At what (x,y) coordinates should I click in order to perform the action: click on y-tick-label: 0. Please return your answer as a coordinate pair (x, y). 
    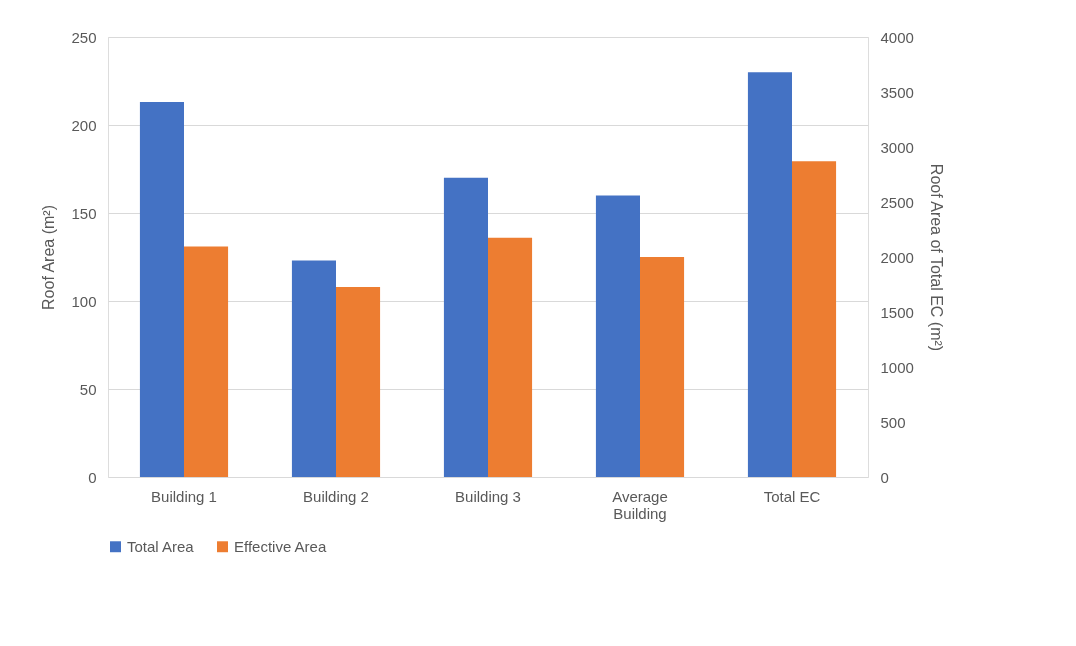
    Looking at the image, I should click on (92, 477).